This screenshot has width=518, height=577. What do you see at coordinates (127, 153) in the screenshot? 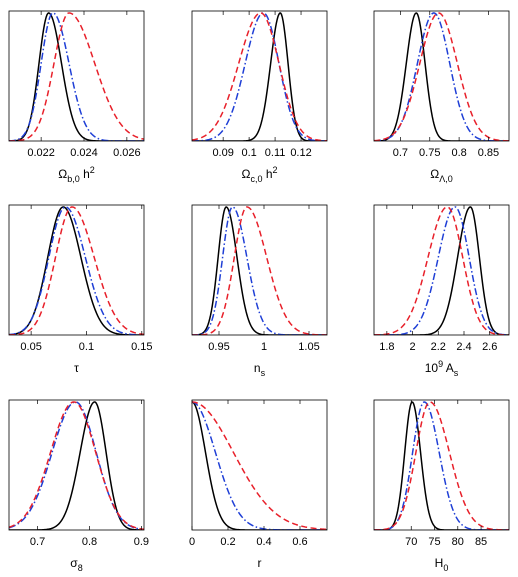
I see `x-tick-label: 0.026` at bounding box center [127, 153].